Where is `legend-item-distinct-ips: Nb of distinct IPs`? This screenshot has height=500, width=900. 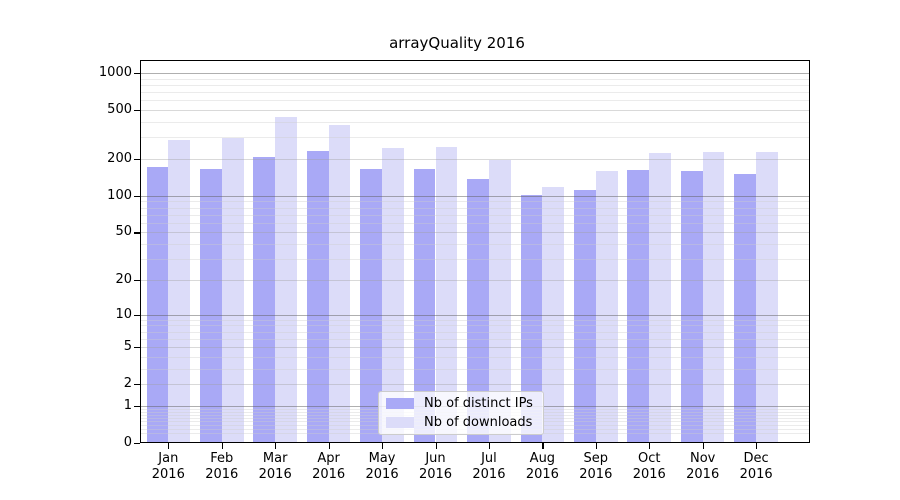
legend-item-distinct-ips: Nb of distinct IPs is located at coordinates (464, 404).